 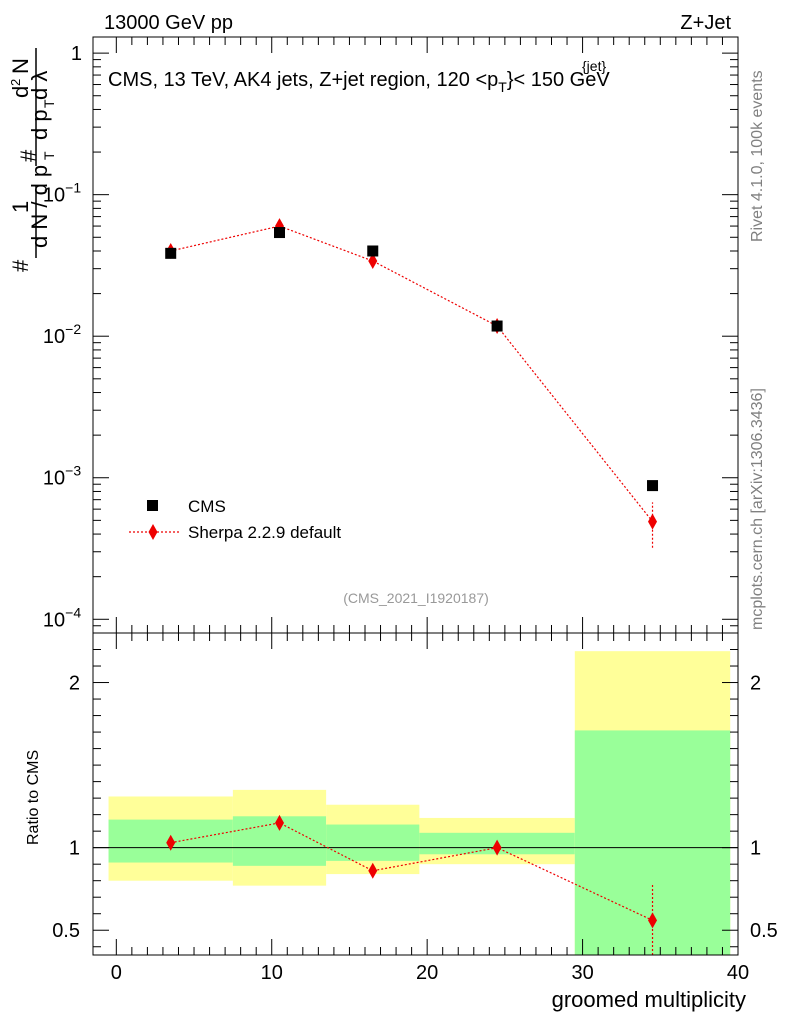 I want to click on upper-y-tick-label: 10⁻², so click(x=62, y=334).